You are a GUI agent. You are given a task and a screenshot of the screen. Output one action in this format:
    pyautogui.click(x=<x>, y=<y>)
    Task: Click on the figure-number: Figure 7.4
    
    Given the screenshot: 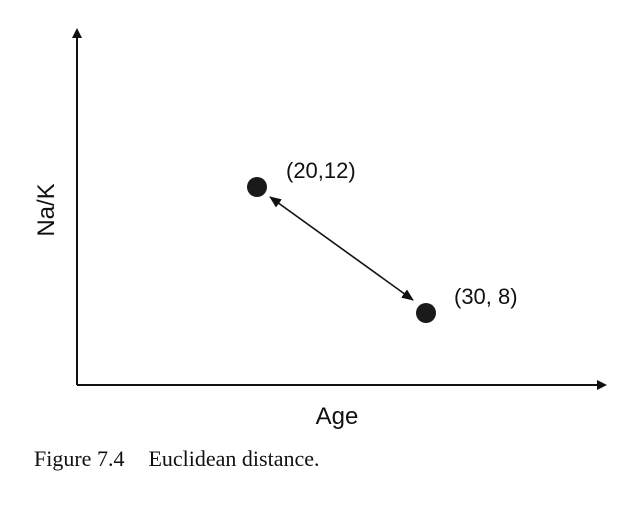 What is the action you would take?
    pyautogui.click(x=79, y=458)
    